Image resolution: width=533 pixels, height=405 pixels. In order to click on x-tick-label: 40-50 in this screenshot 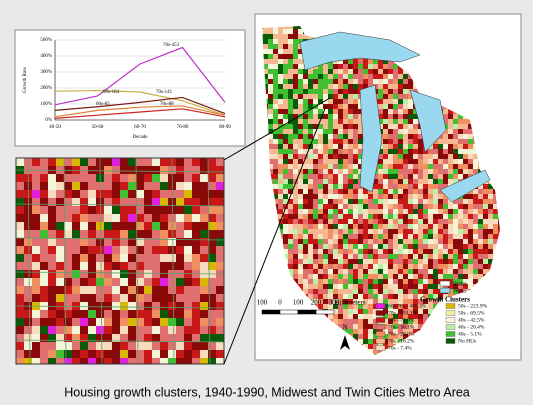, I will do `click(55, 127)`.